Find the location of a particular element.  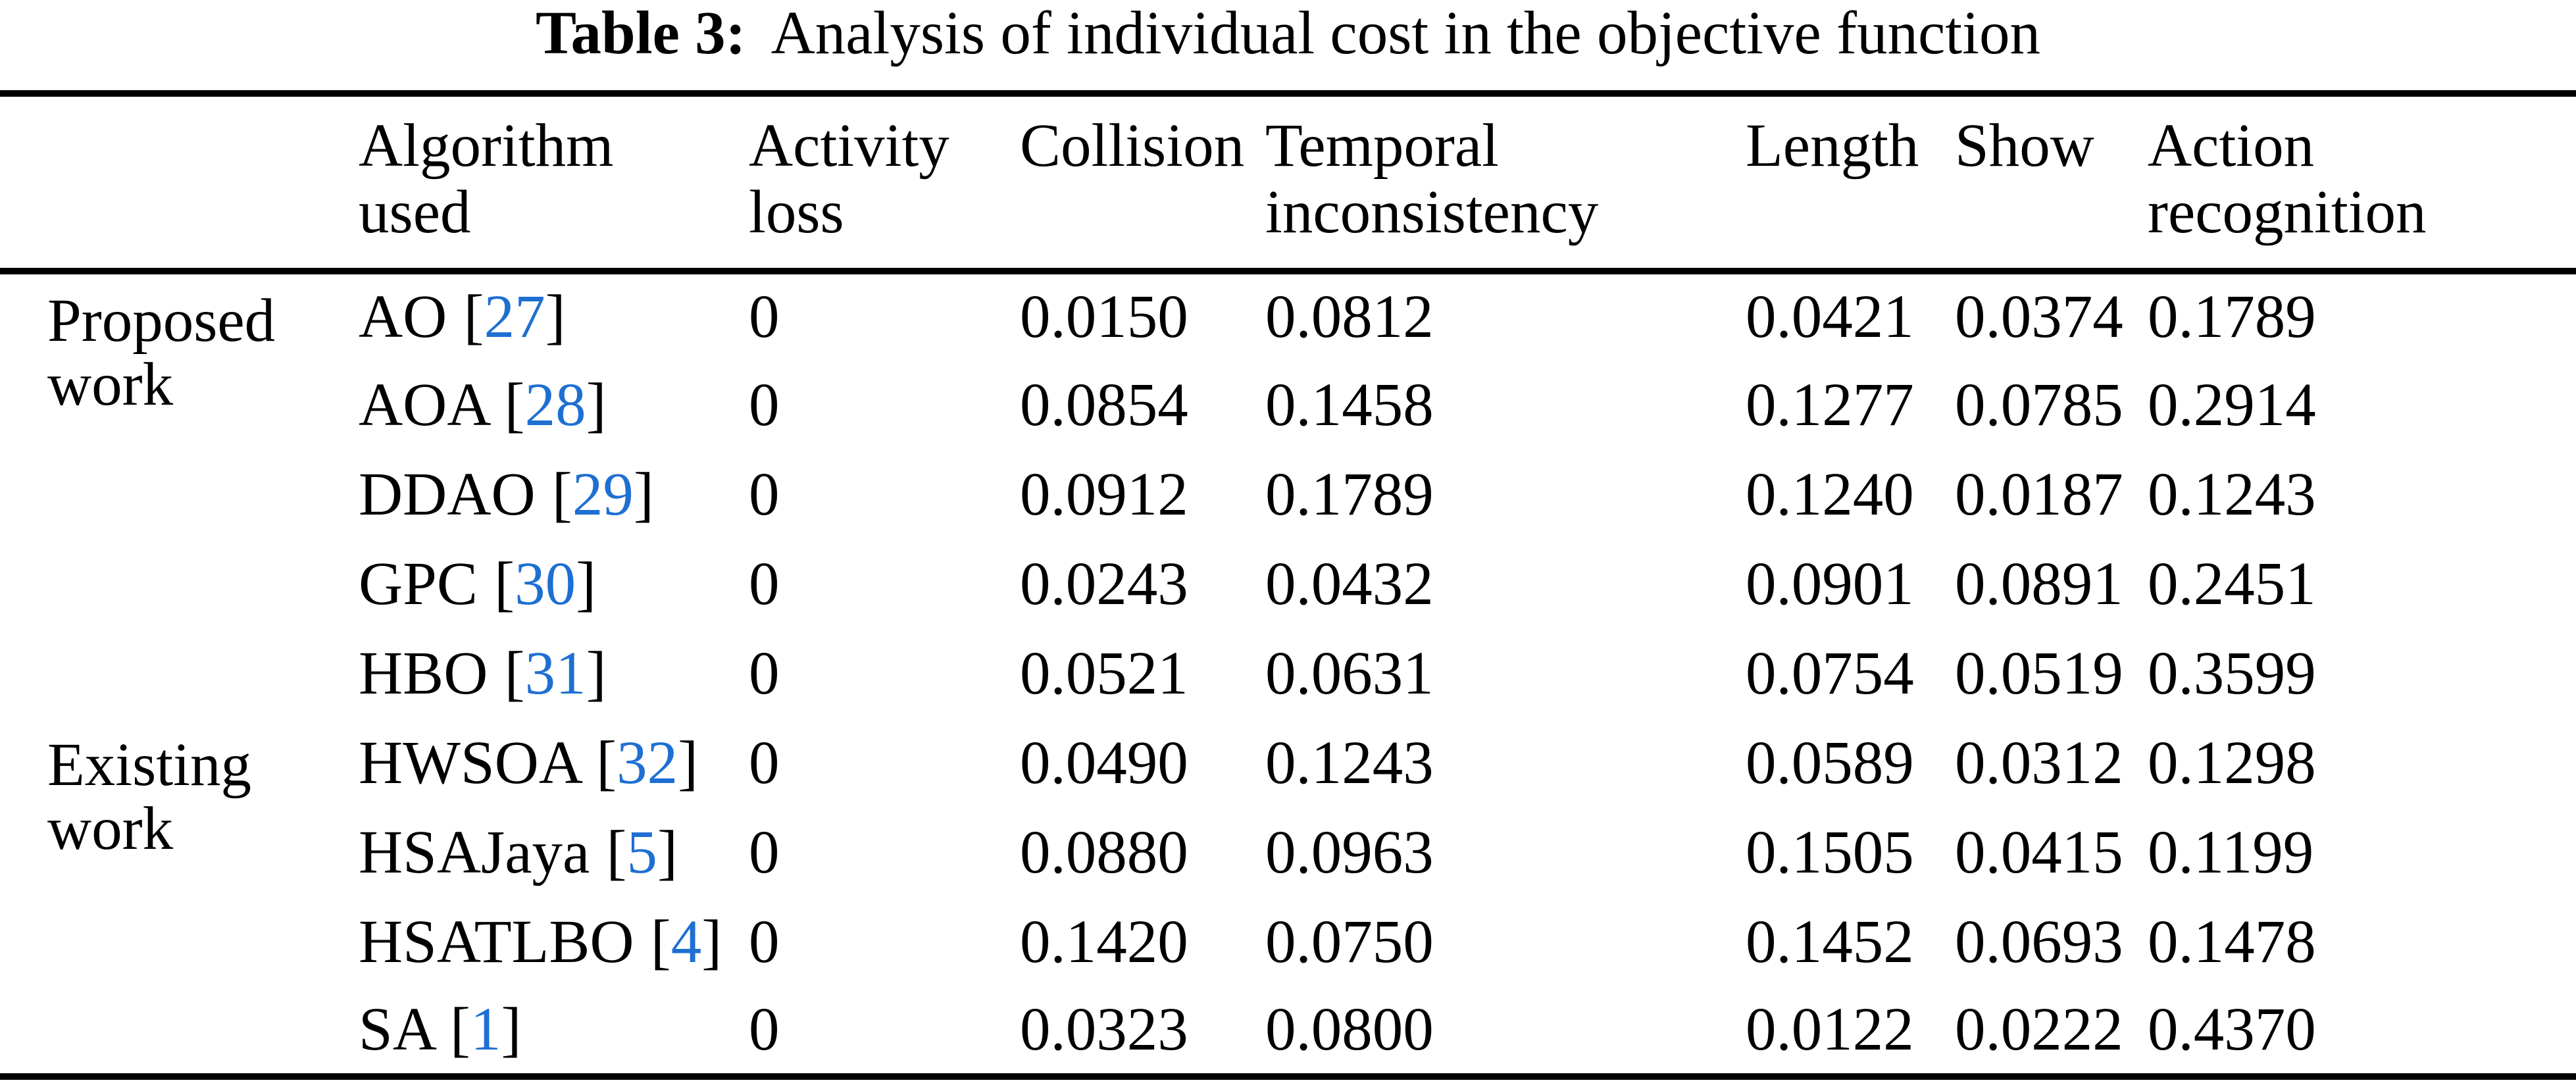

column-header-action-recognition: Action recognition is located at coordinates (2362, 183).